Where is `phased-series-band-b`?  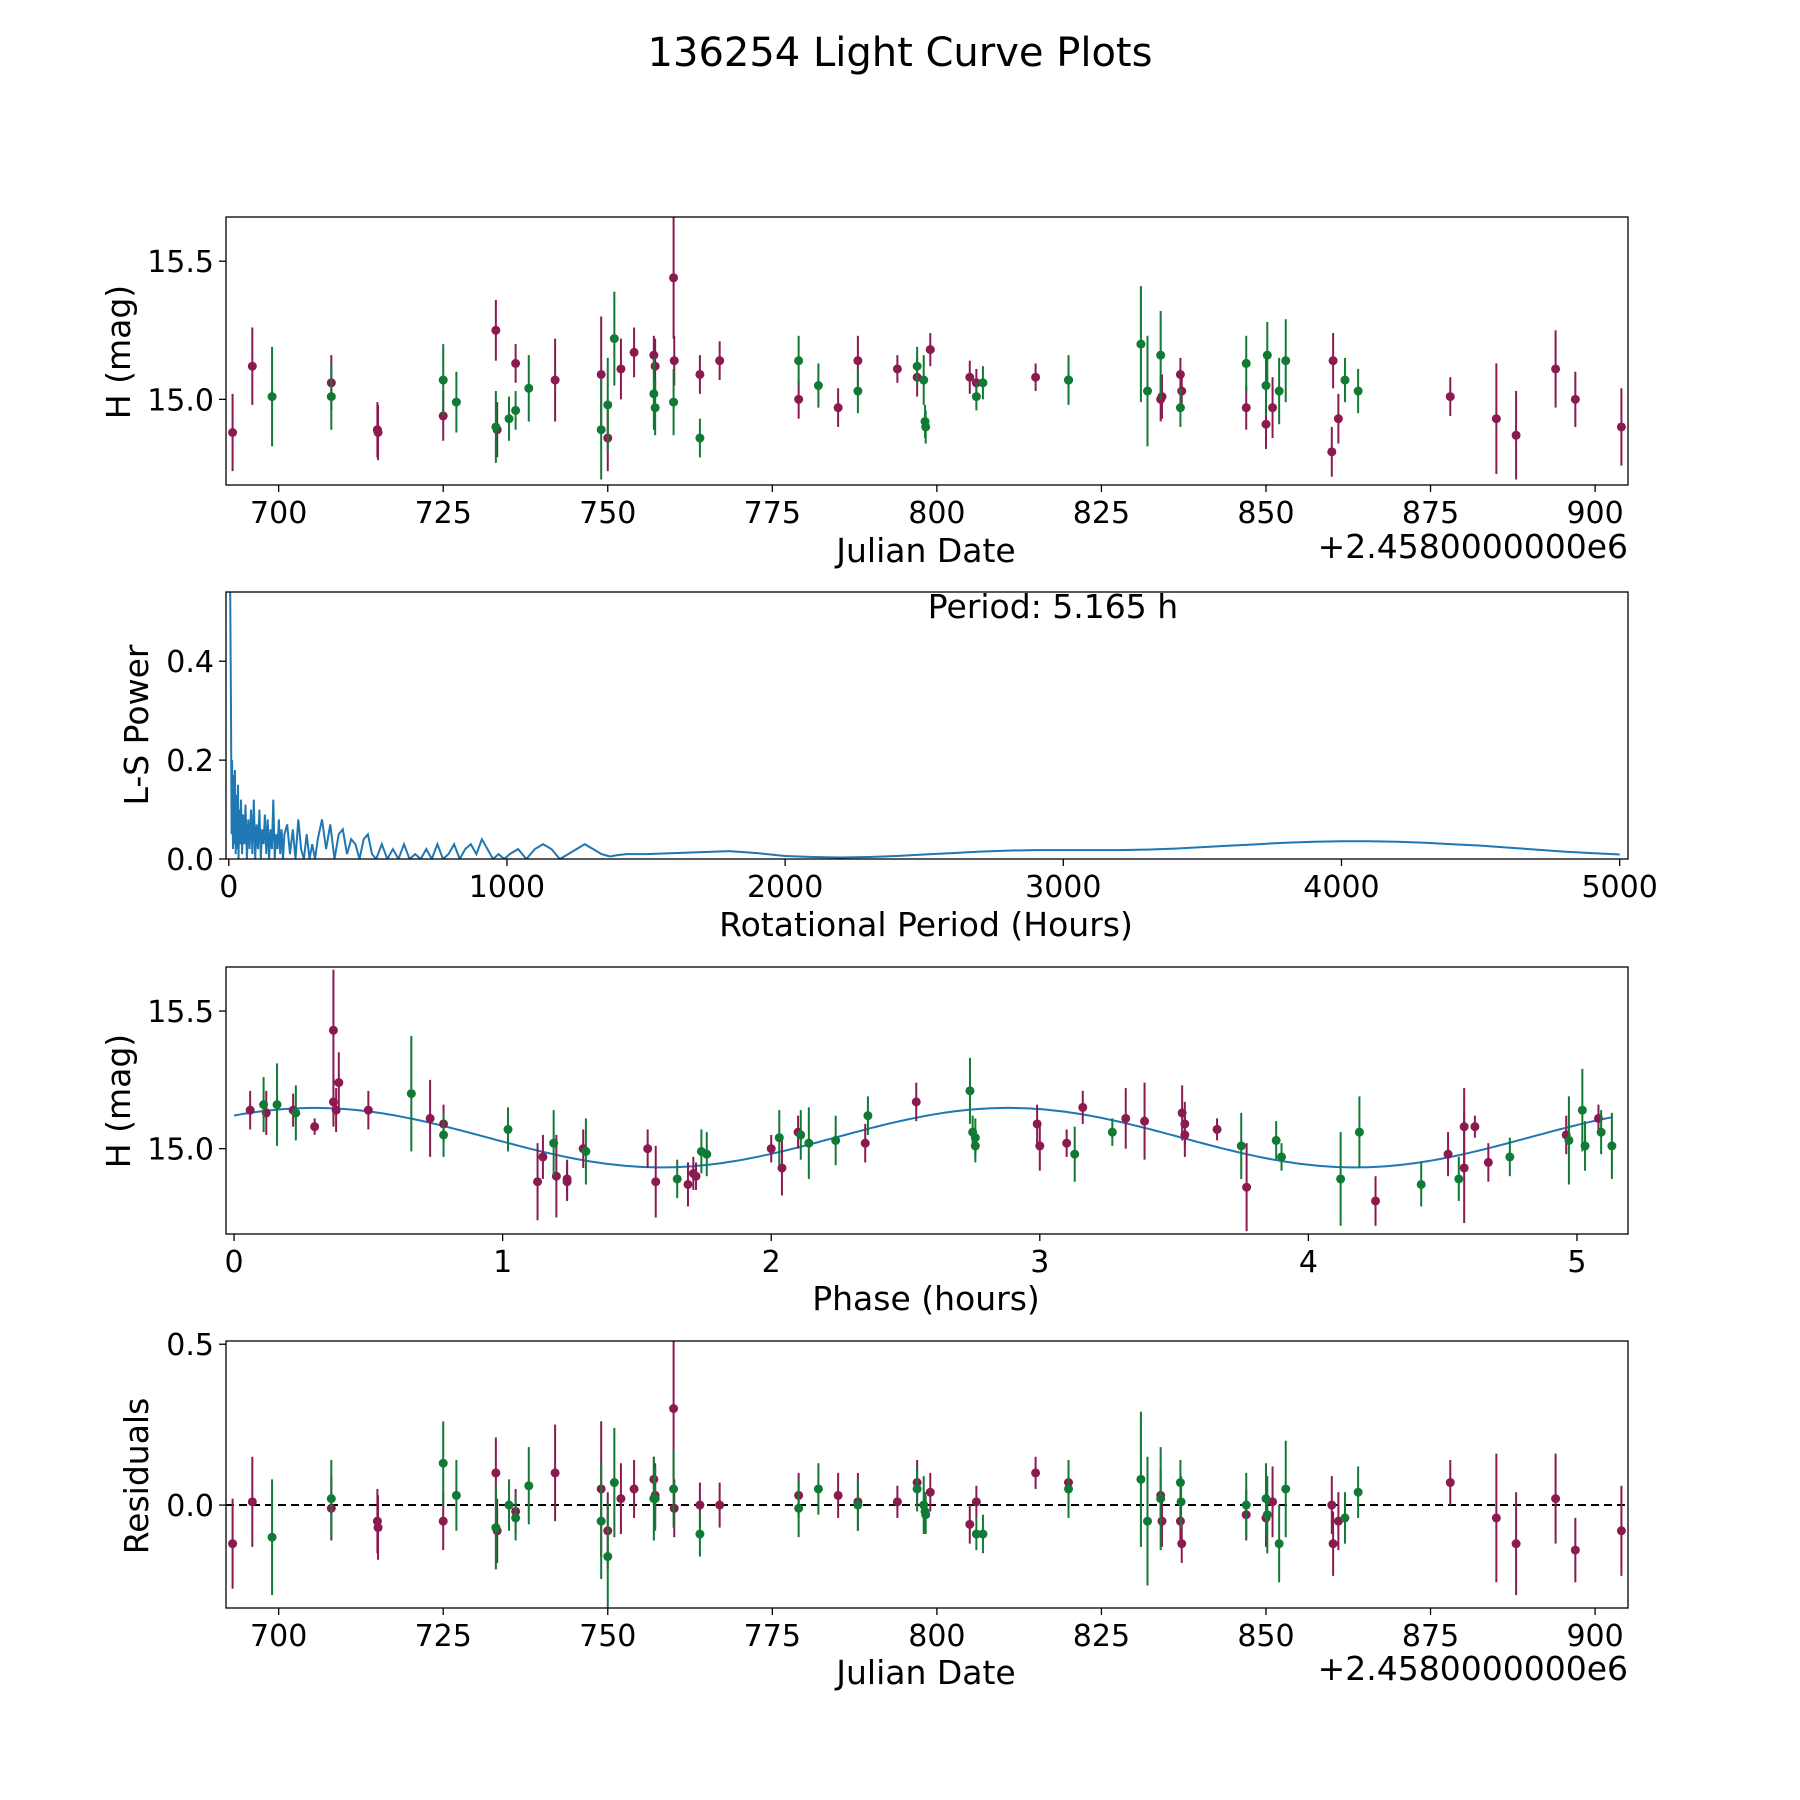
phased-series-band-b is located at coordinates (938, 1130).